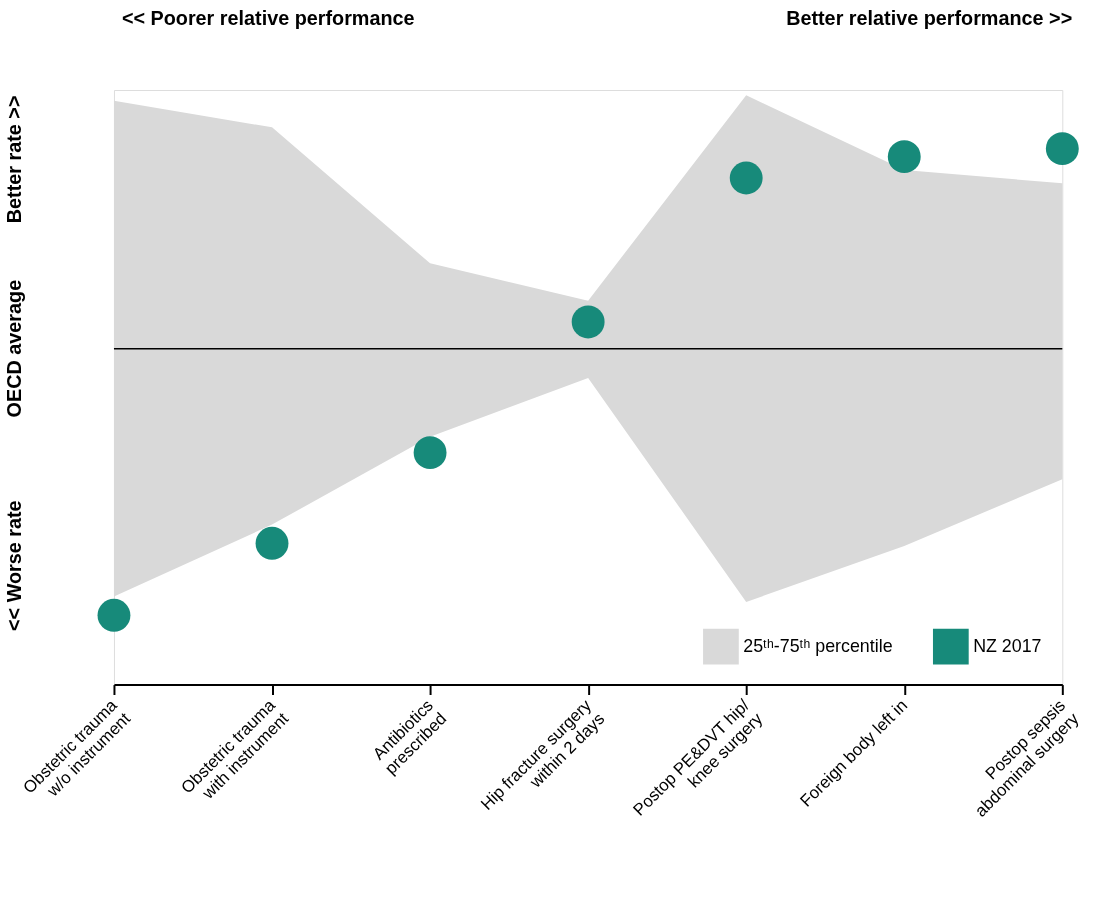 This screenshot has width=1097, height=899. What do you see at coordinates (929, 17) in the screenshot?
I see `text: Better relative performance >>` at bounding box center [929, 17].